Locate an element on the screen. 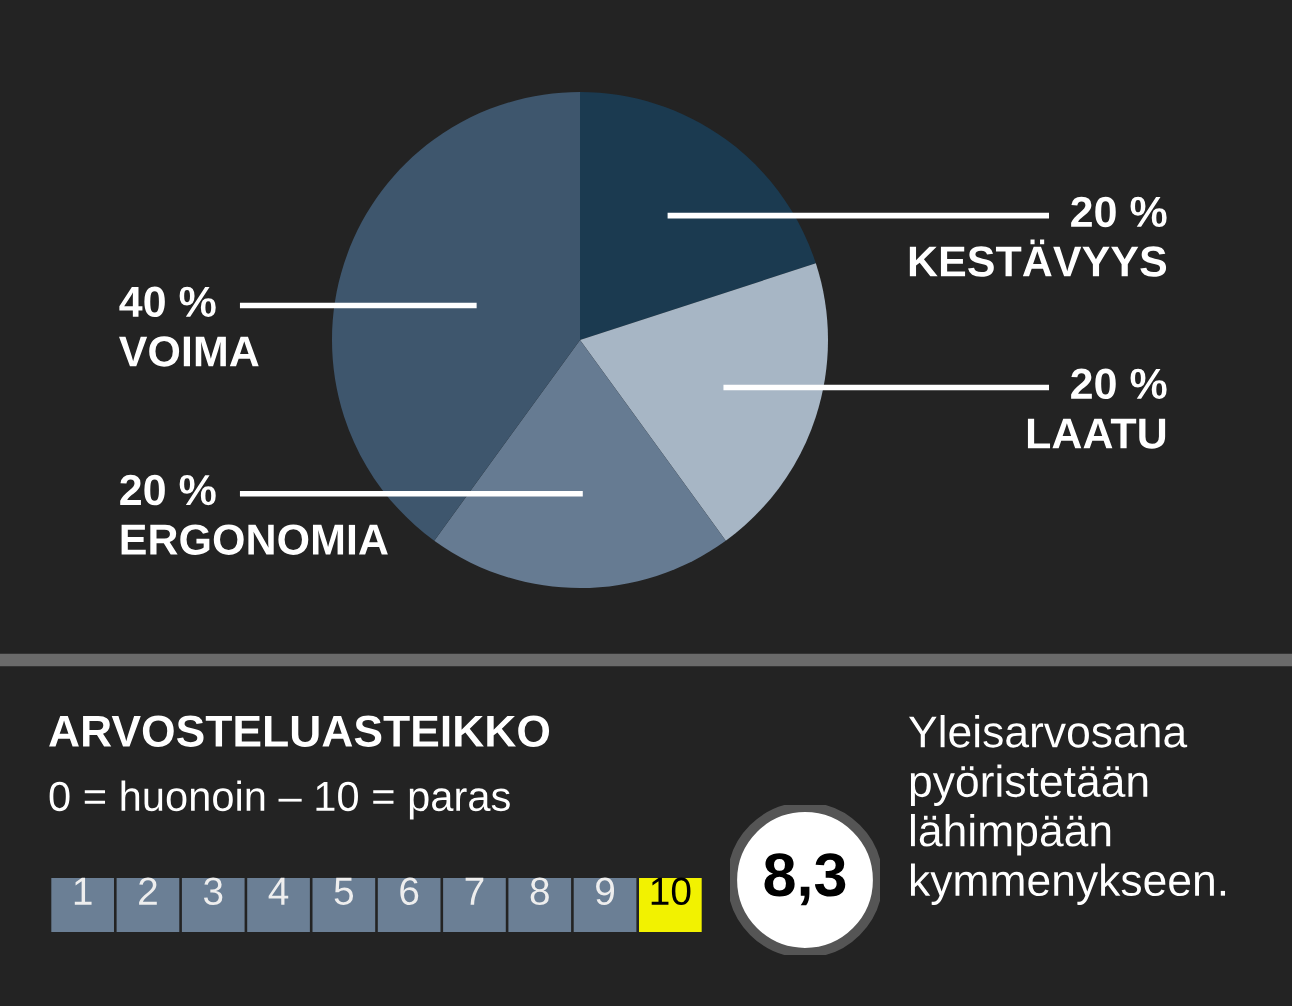  x-tick-label: 10 is located at coordinates (671, 891).